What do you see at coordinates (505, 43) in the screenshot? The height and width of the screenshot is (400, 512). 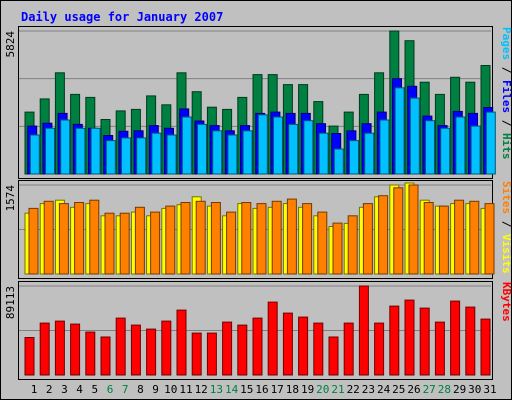 I see `legend-entry: Pages` at bounding box center [505, 43].